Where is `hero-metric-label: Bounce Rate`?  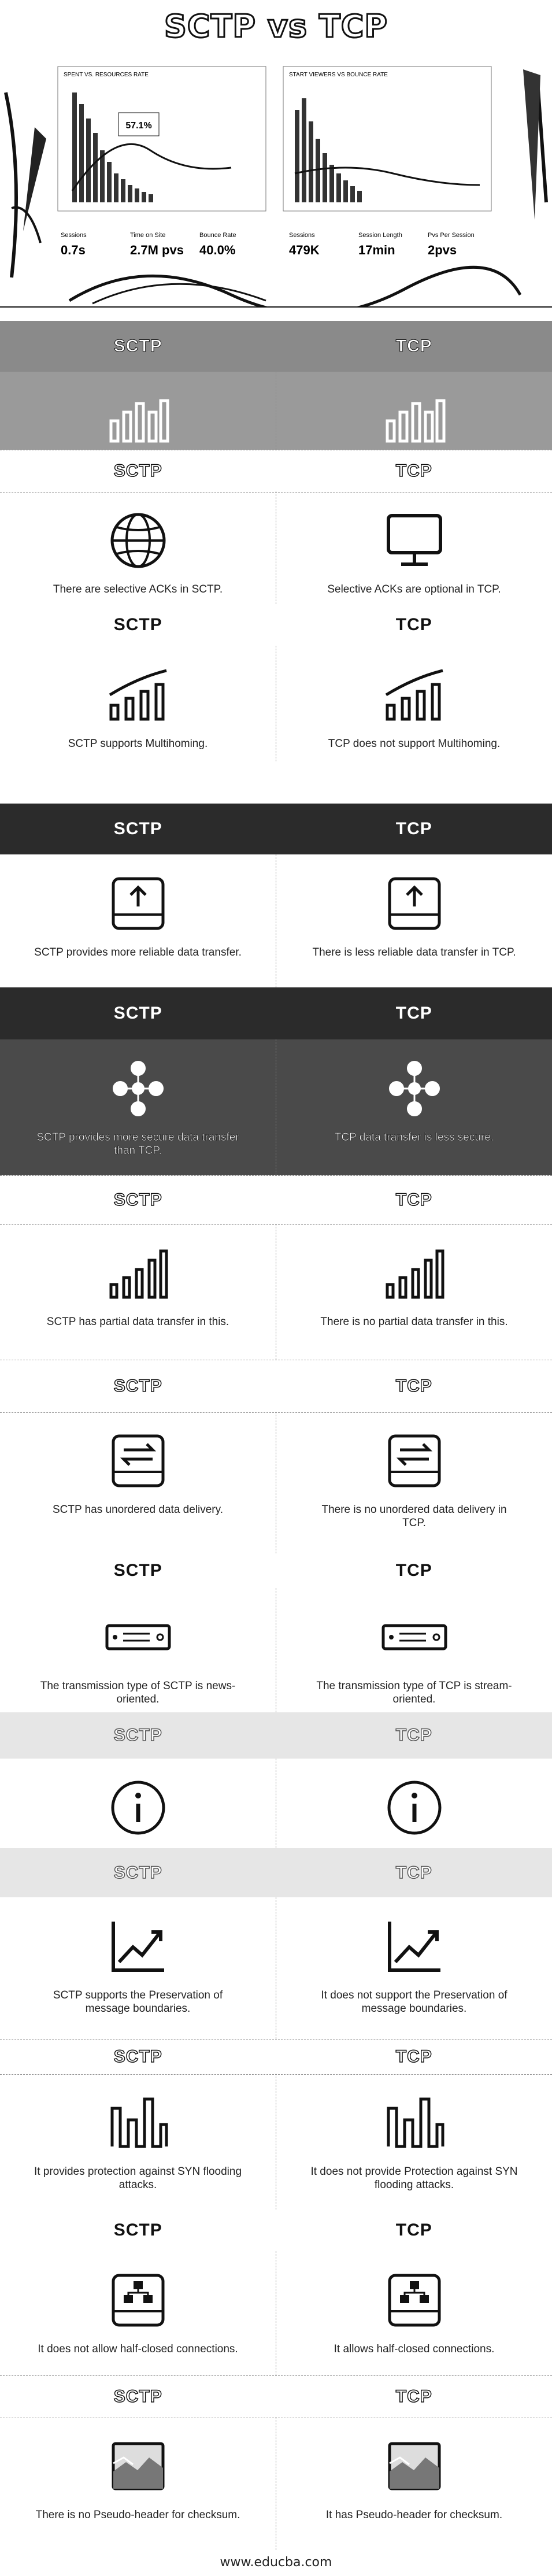 hero-metric-label: Bounce Rate is located at coordinates (217, 235).